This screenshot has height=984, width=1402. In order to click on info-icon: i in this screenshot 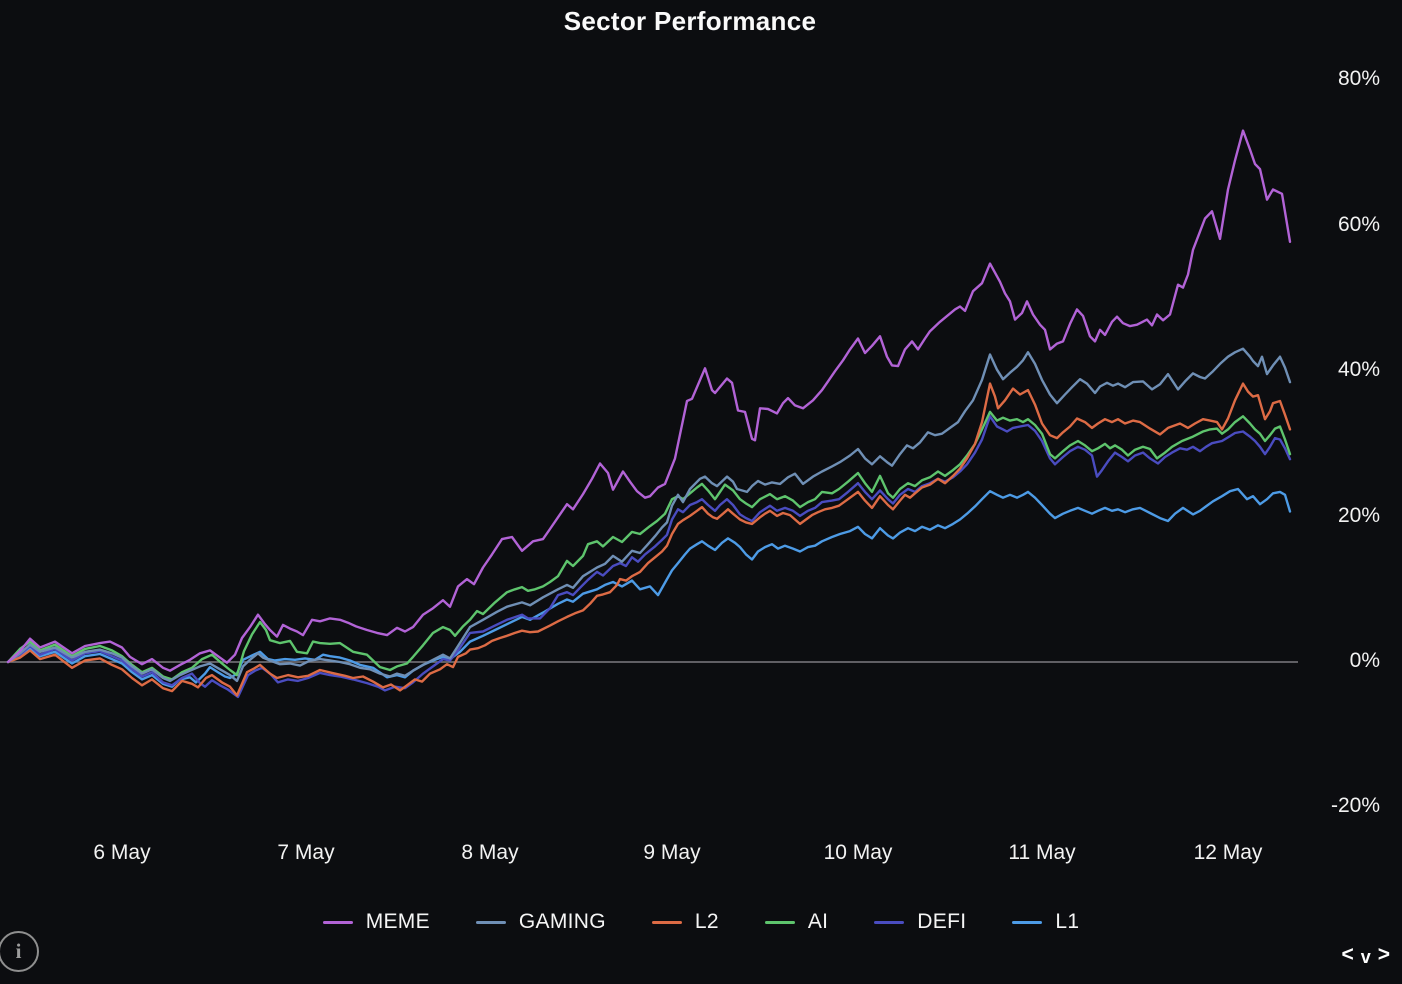, I will do `click(19, 951)`.